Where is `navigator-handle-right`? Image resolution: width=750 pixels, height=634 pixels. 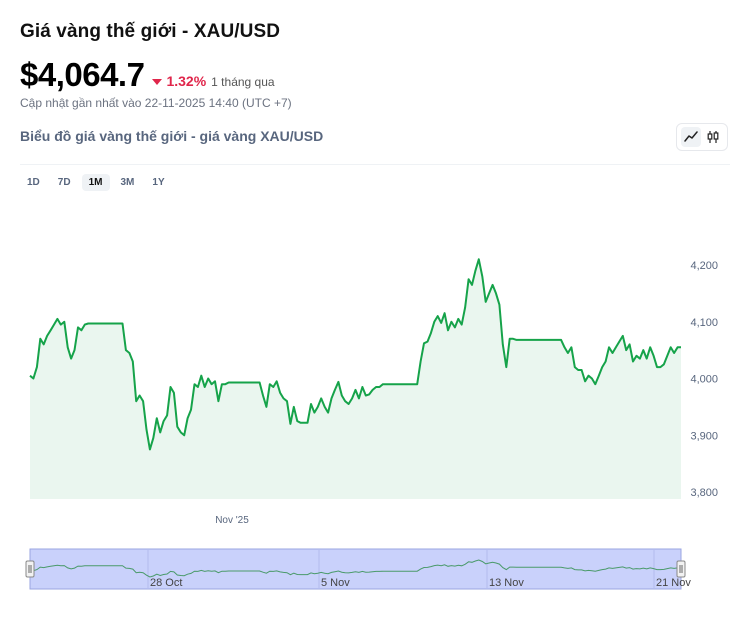
navigator-handle-right is located at coordinates (681, 569).